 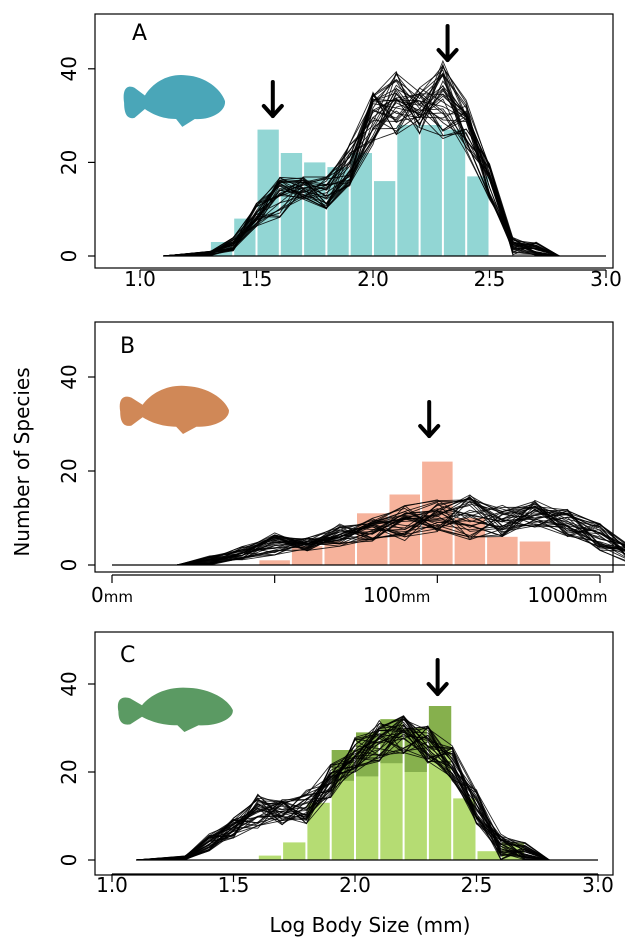 I want to click on x-tick-label-b-1: 100mm, so click(x=396, y=595).